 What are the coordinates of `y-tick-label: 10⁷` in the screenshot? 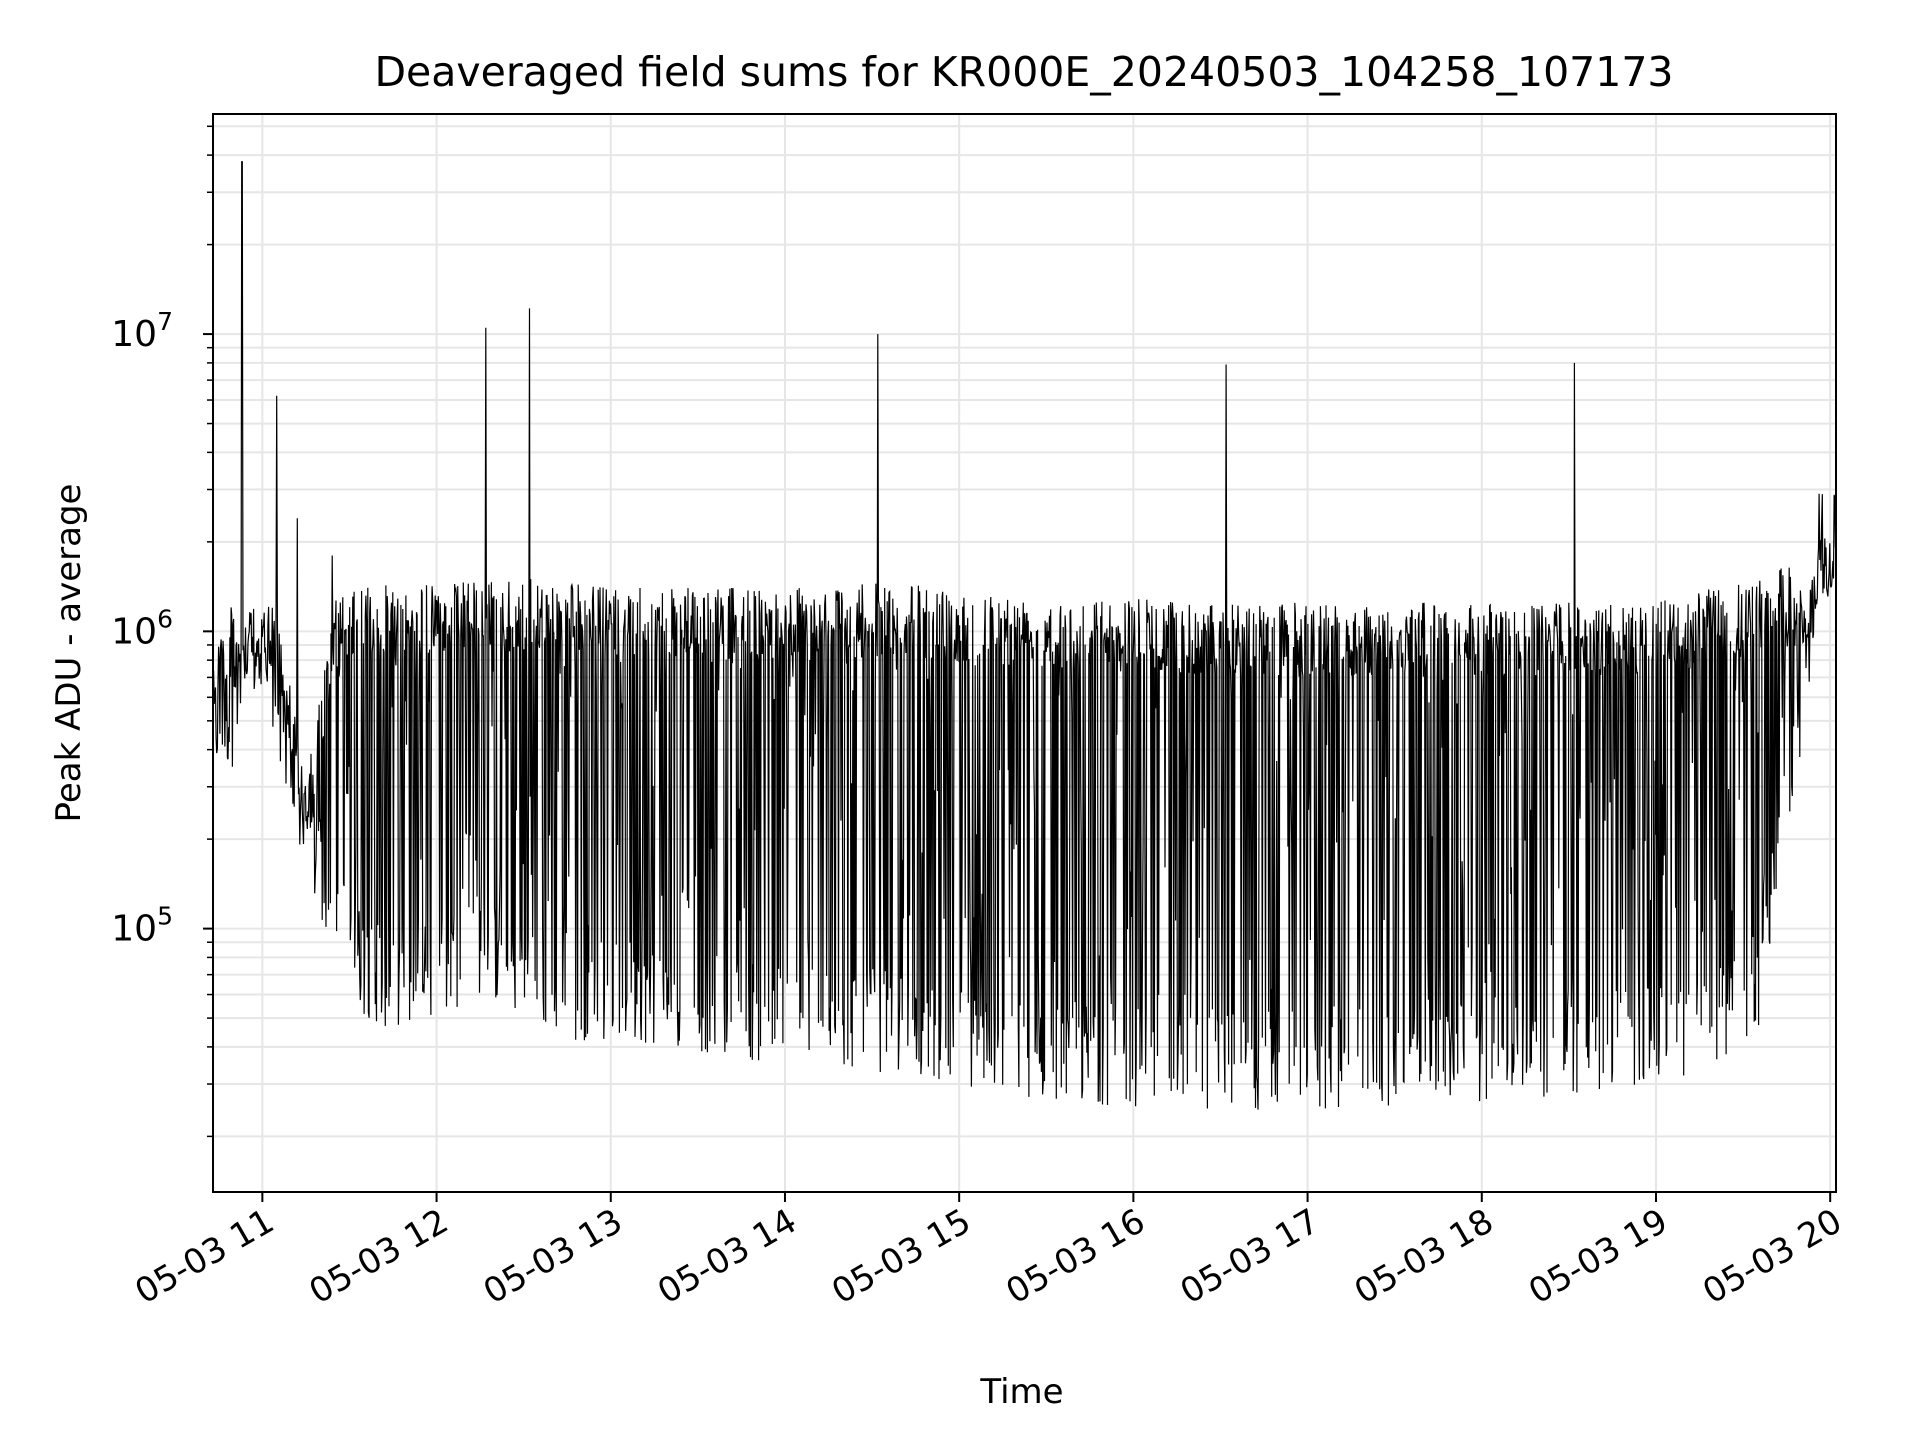 It's located at (142, 331).